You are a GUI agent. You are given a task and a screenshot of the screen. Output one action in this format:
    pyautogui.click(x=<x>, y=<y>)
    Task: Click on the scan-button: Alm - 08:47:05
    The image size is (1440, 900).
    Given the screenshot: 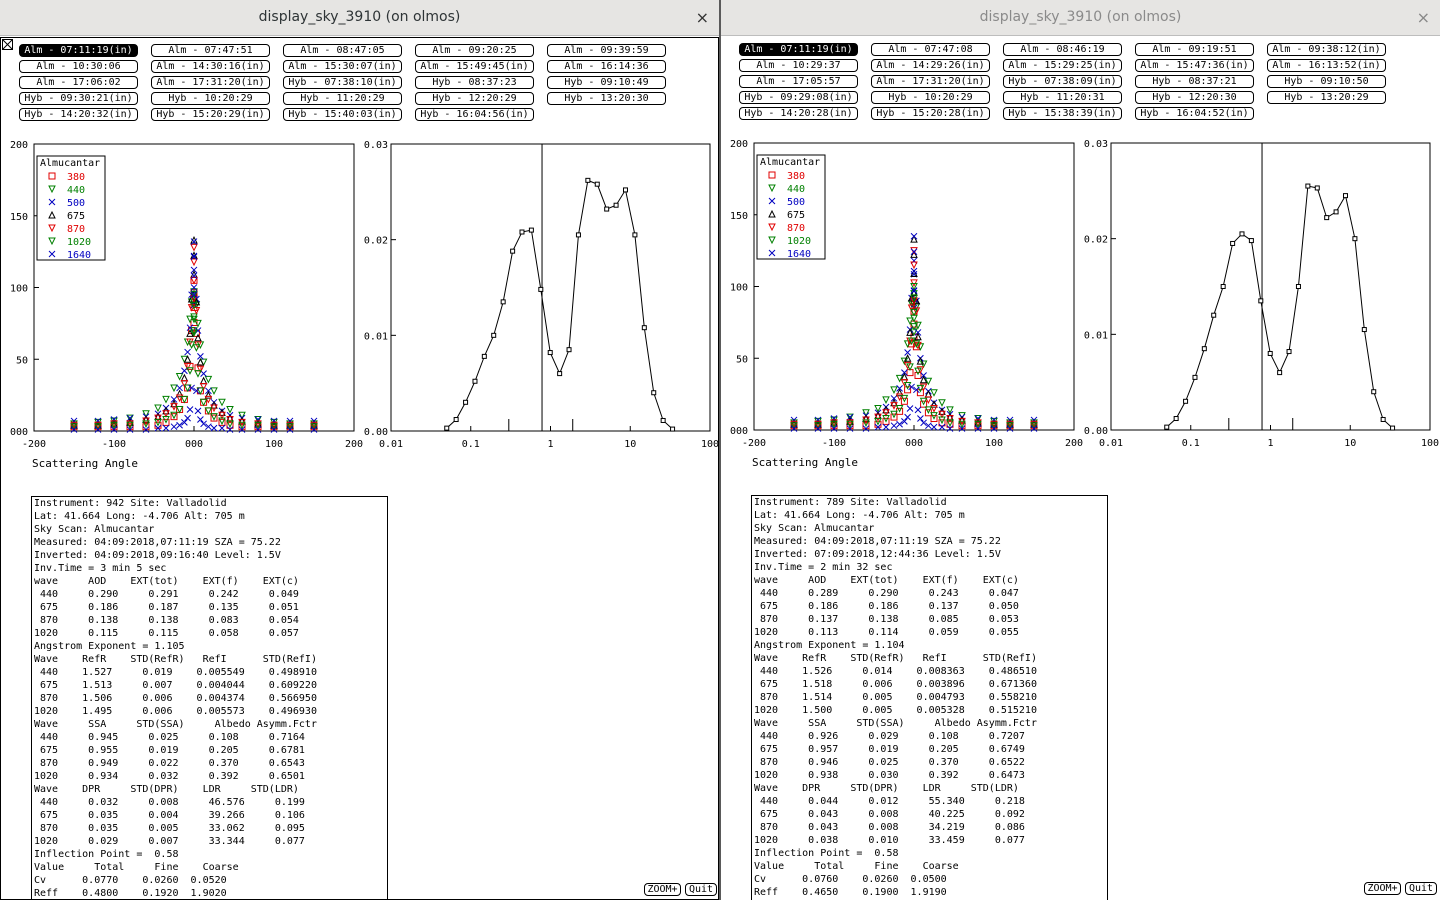 What is the action you would take?
    pyautogui.click(x=342, y=50)
    